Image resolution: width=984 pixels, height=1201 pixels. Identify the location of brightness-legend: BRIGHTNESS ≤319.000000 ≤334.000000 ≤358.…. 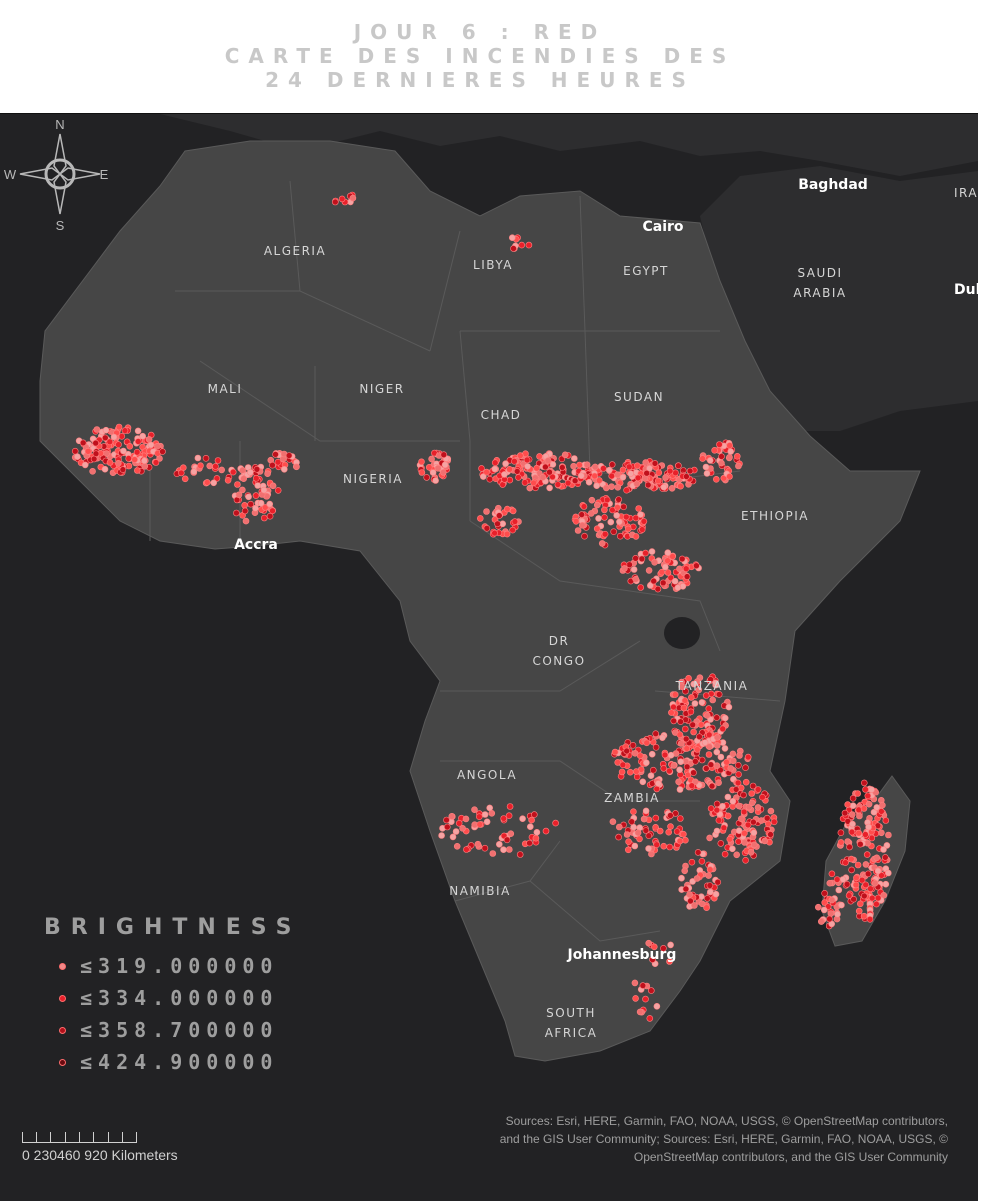
(173, 996).